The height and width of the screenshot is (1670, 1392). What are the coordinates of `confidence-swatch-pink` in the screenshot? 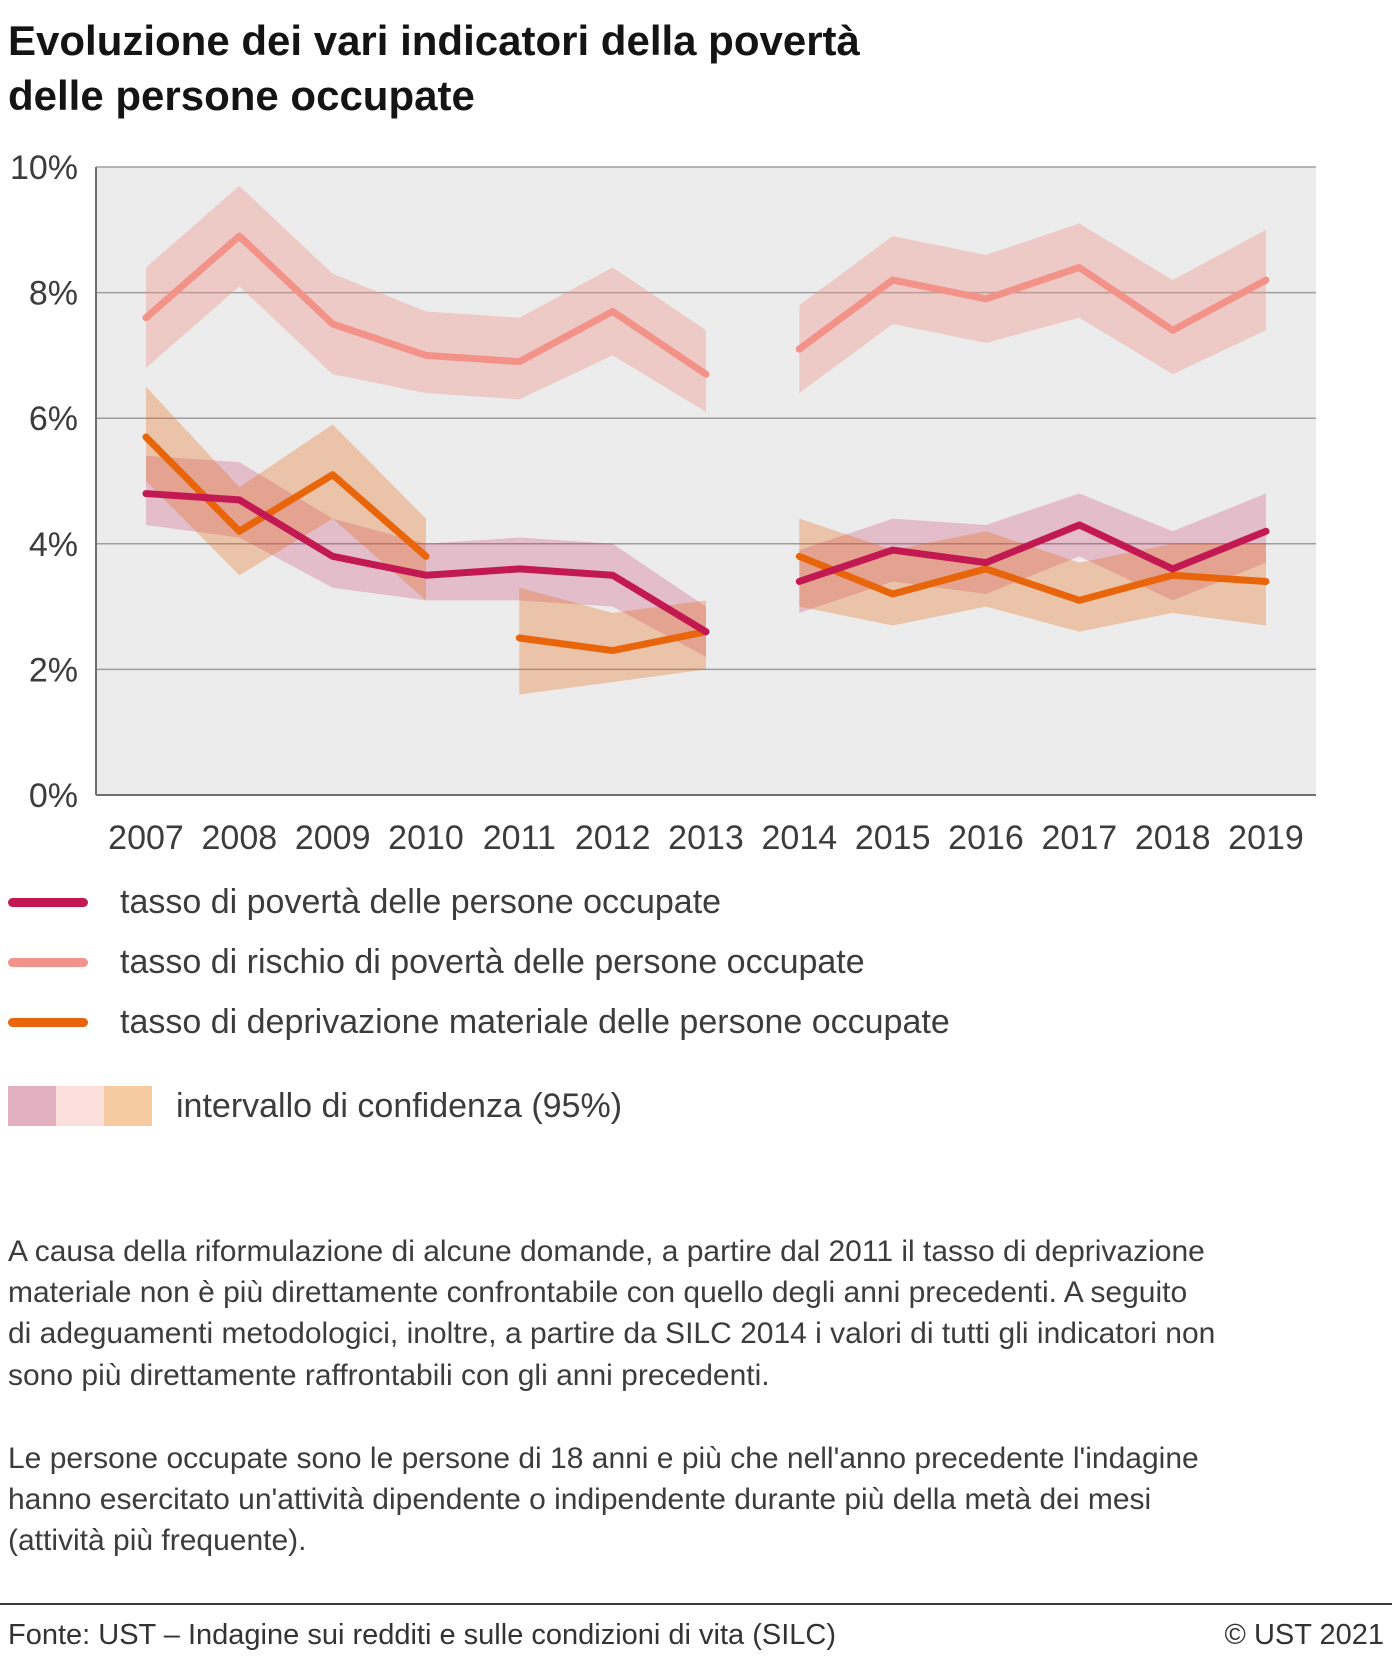 It's located at (80, 1106).